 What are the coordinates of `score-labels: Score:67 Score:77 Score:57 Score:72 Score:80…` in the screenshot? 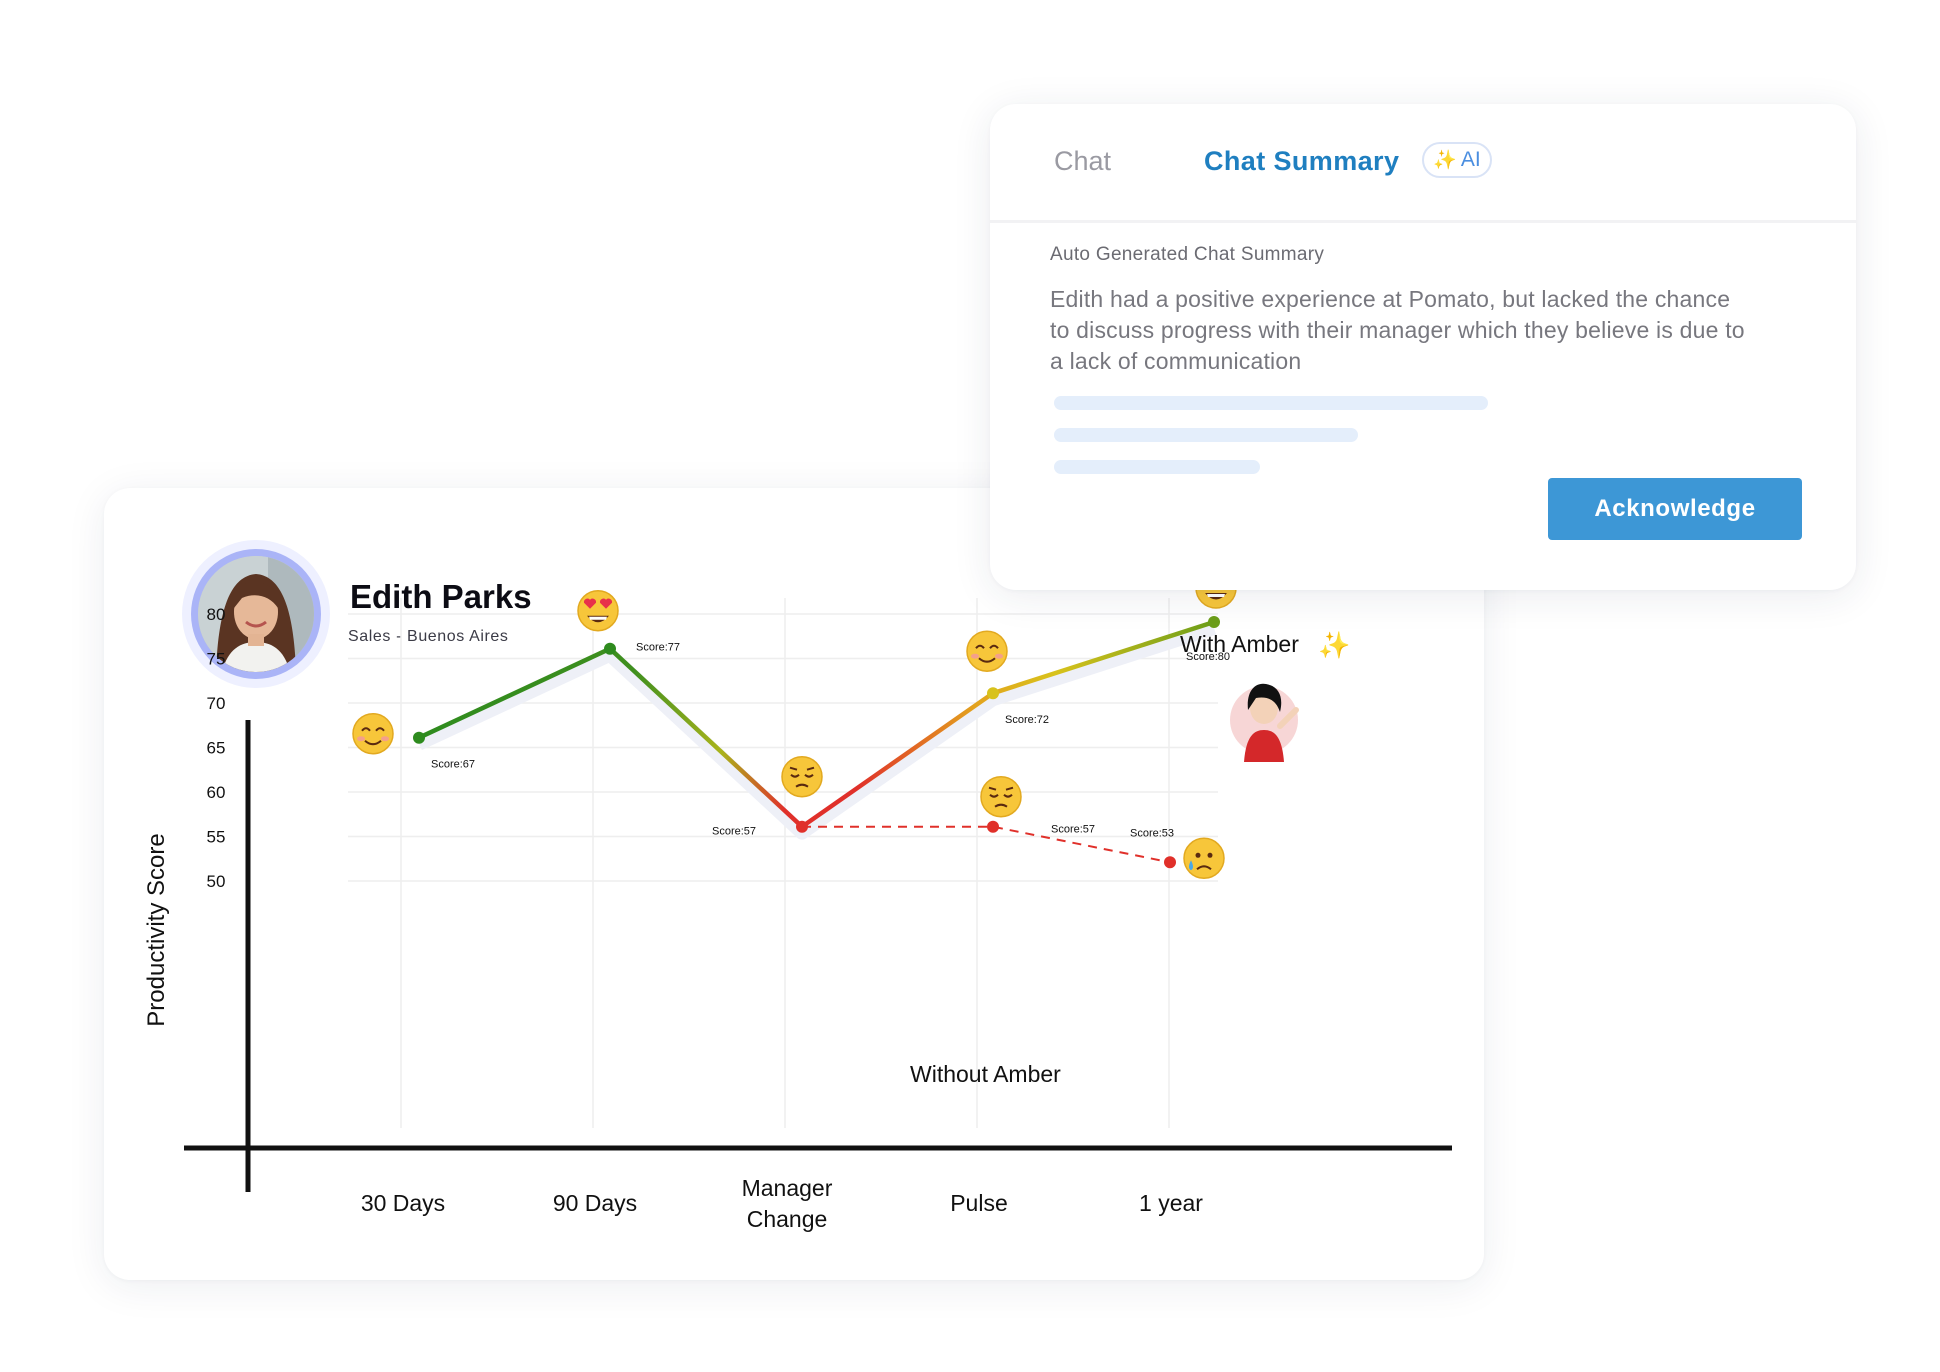 It's located at (830, 741).